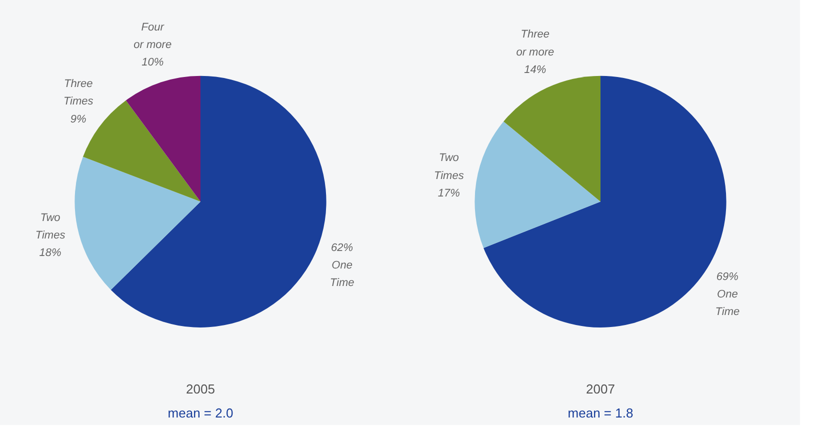  Describe the element at coordinates (449, 193) in the screenshot. I see `data-label: 17%` at that location.